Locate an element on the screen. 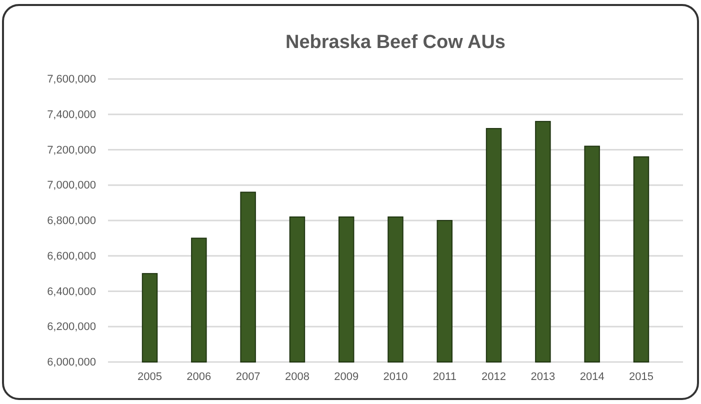 The width and height of the screenshot is (701, 404). y-tick-label: 6,400,000 is located at coordinates (71, 292).